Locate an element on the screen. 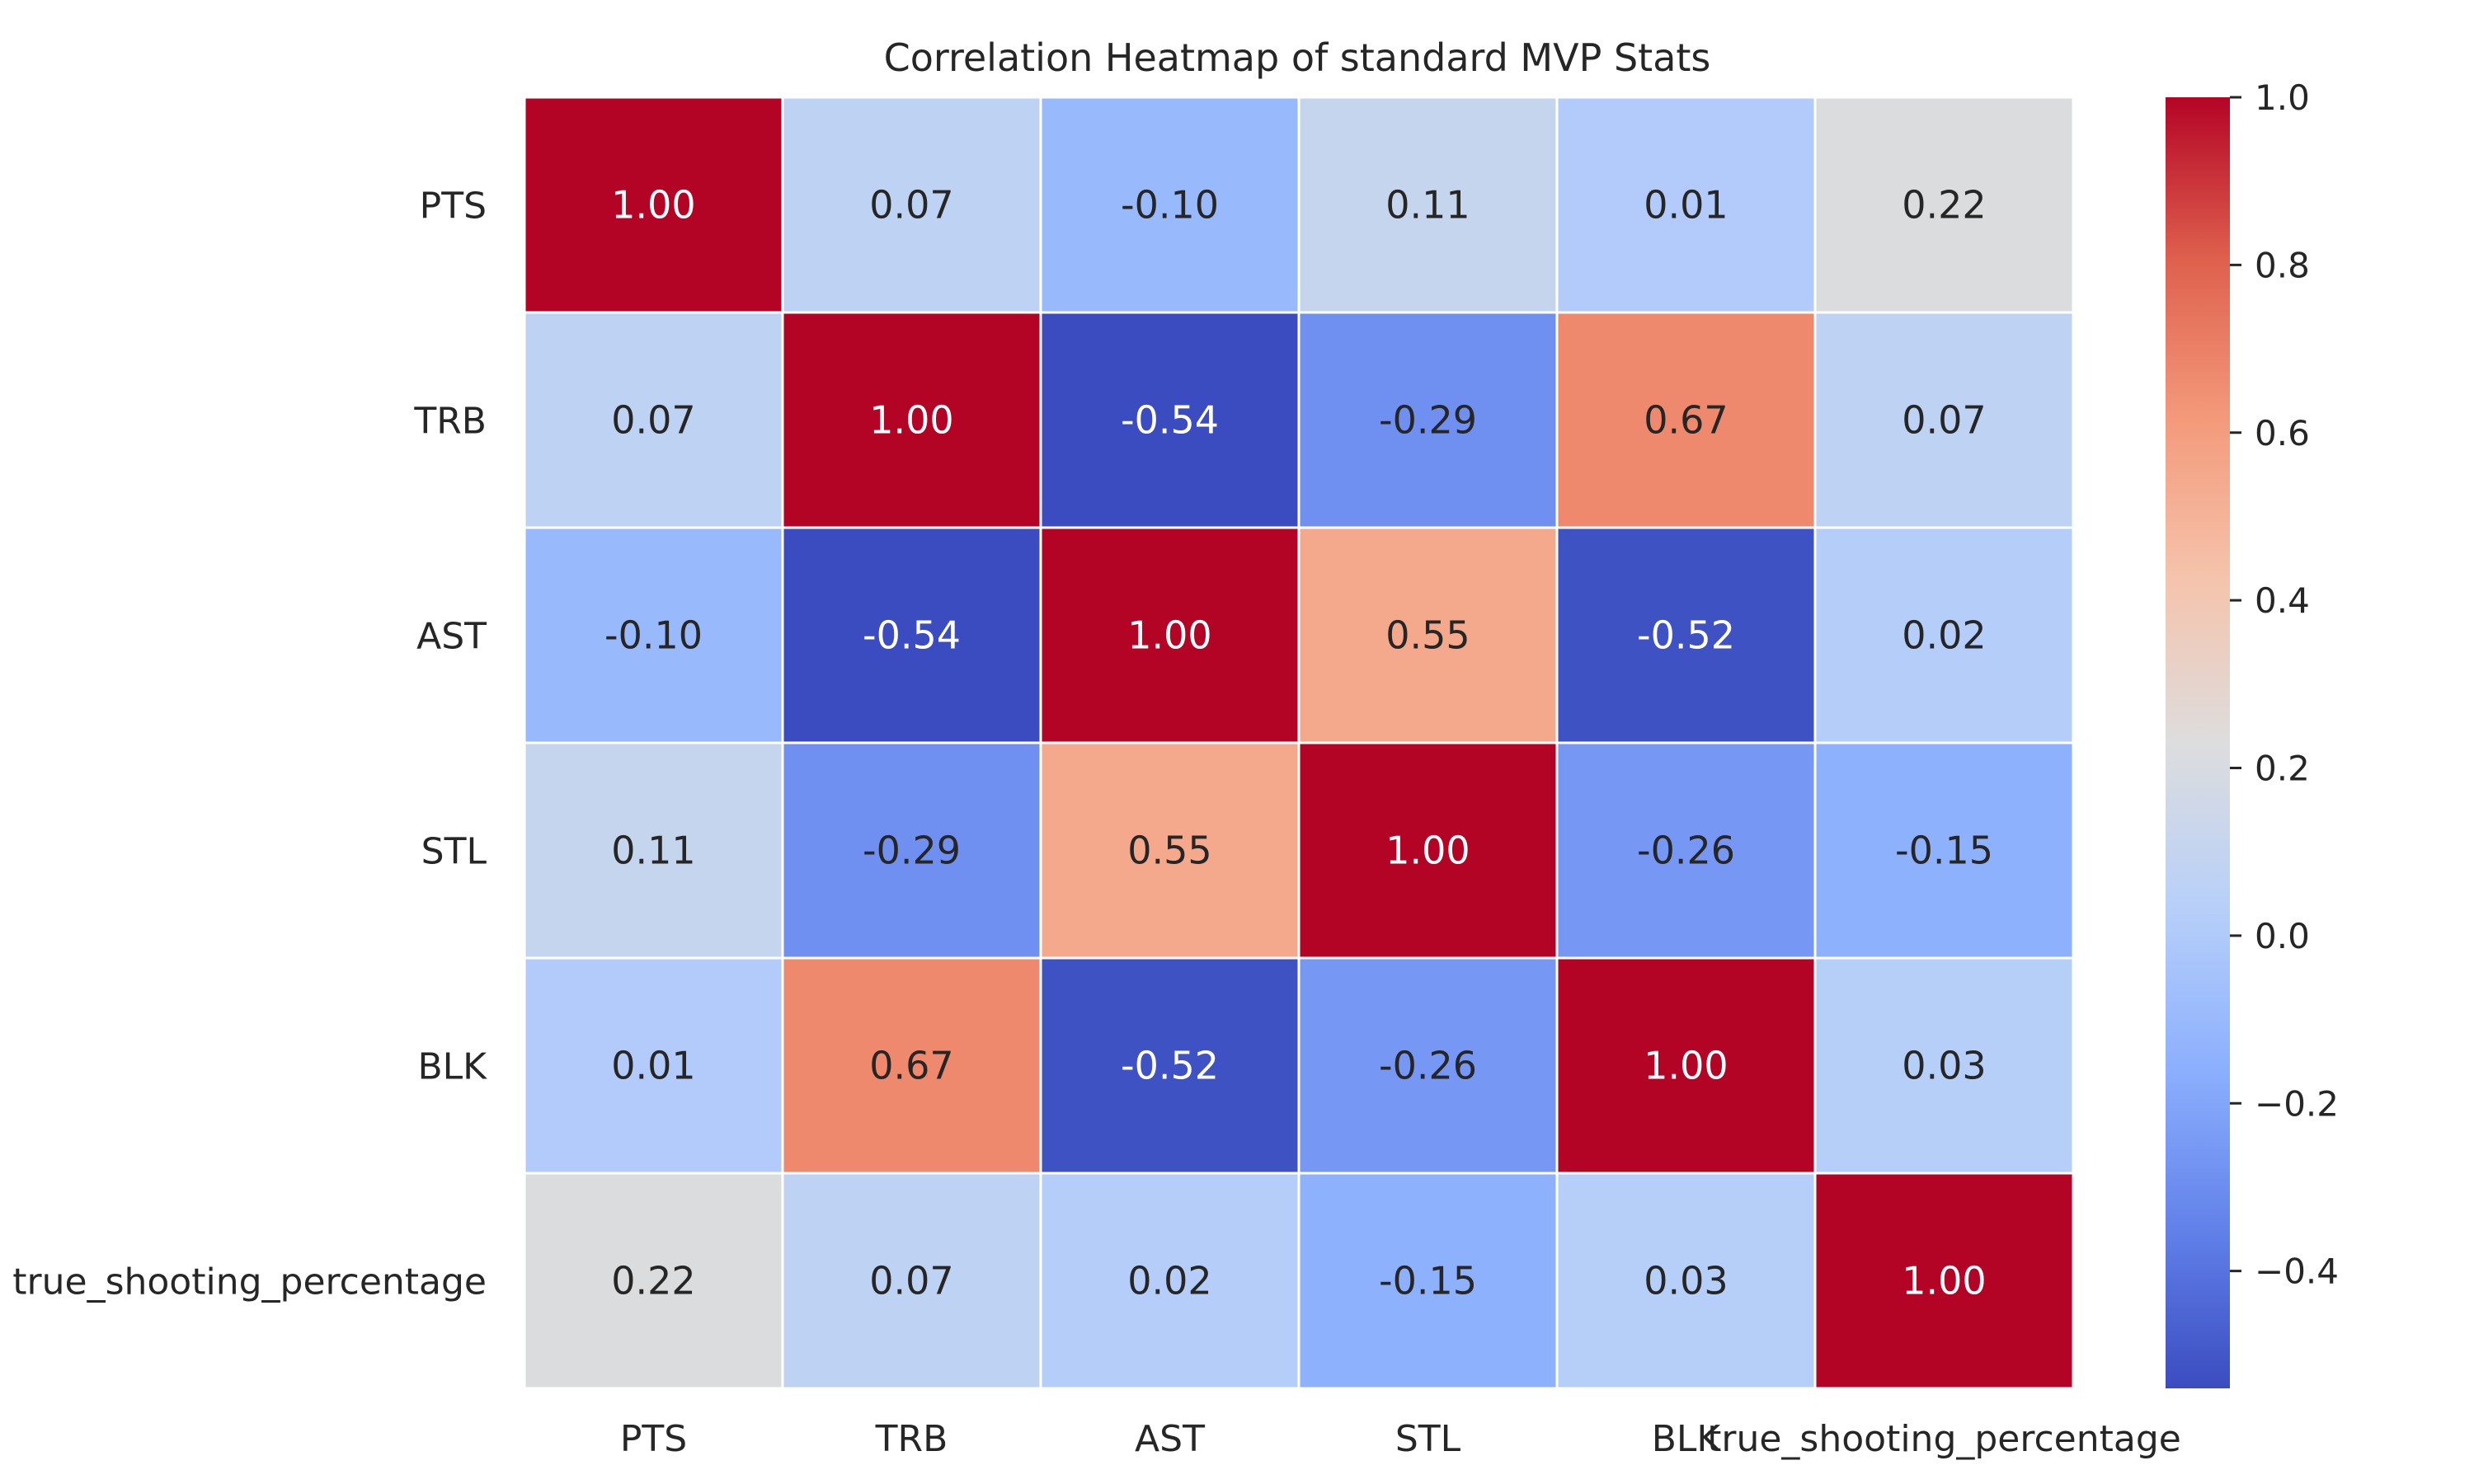  row-label-5: true_shooting_percentage is located at coordinates (249, 1282).